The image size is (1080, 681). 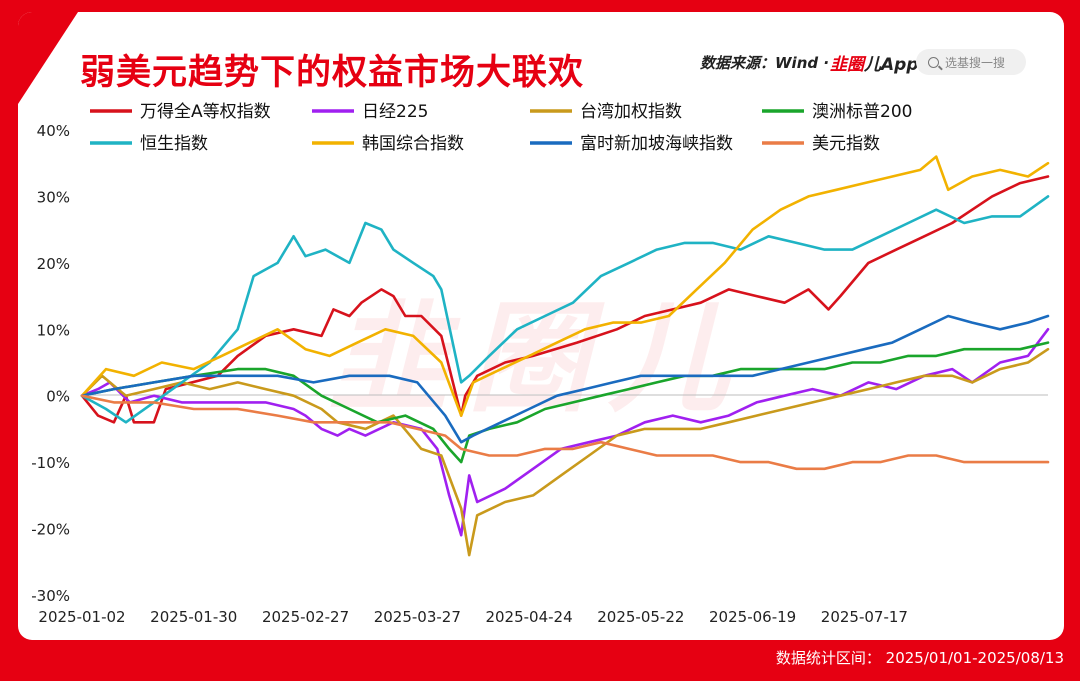 What do you see at coordinates (891, 65) in the screenshot?
I see `logo-black-text: 儿App` at bounding box center [891, 65].